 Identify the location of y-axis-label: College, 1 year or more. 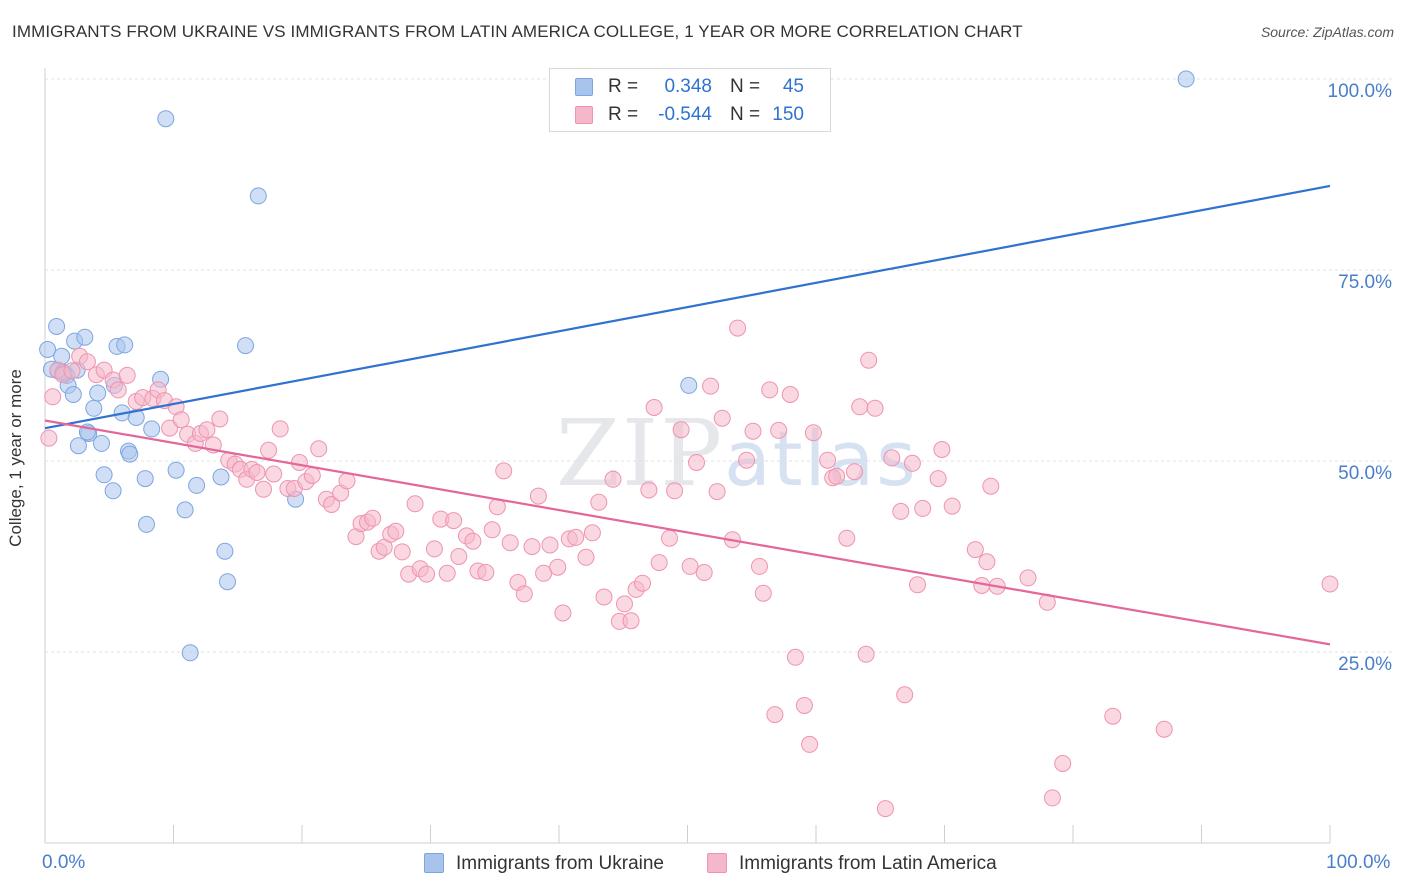
(15, 458).